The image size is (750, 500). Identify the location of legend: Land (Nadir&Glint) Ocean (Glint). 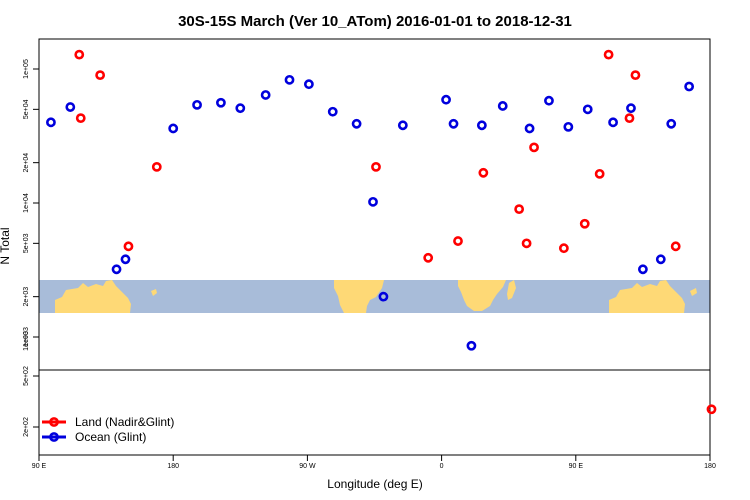
(108, 429).